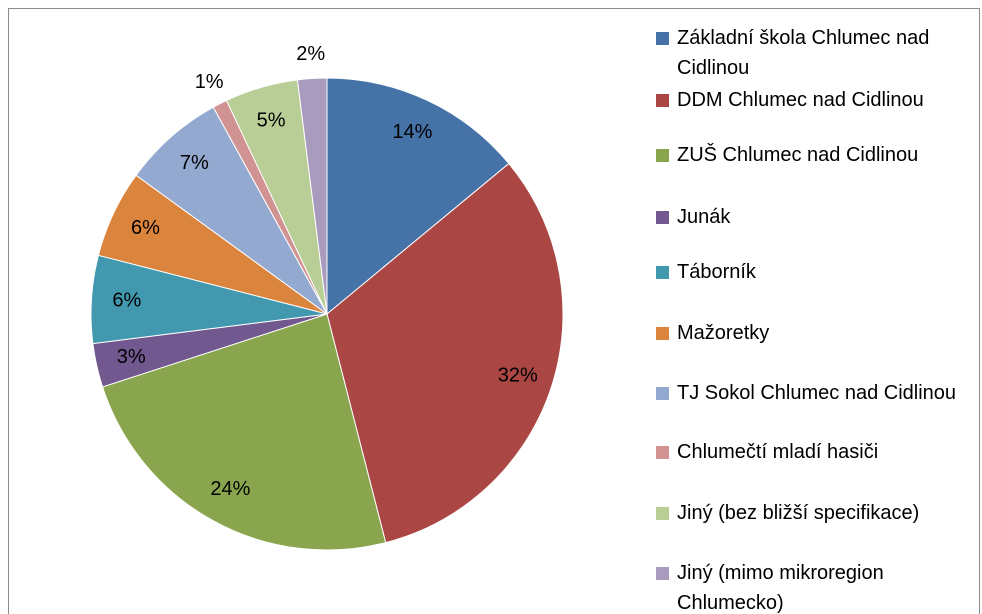  I want to click on data-label: 2%, so click(310, 54).